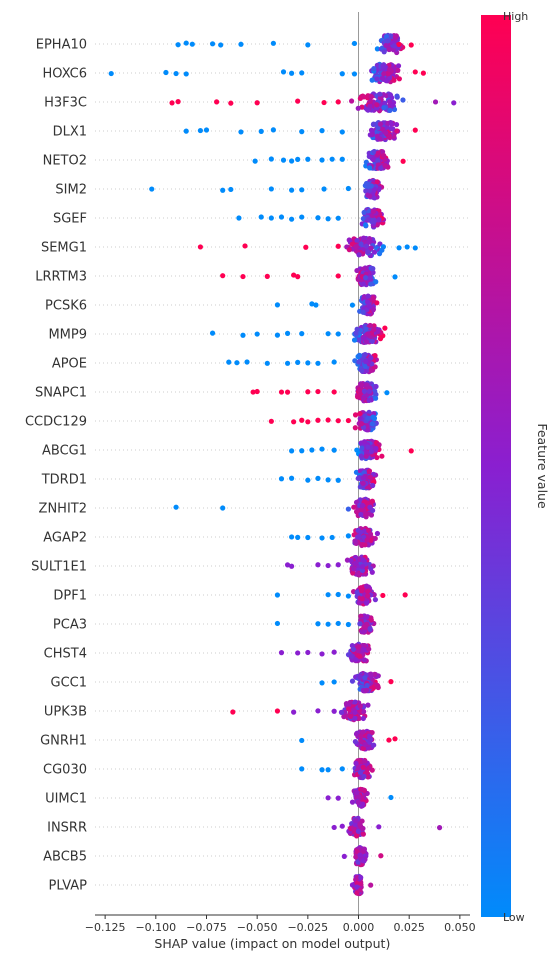  I want to click on feature-label: LRRTM3, so click(61, 277).